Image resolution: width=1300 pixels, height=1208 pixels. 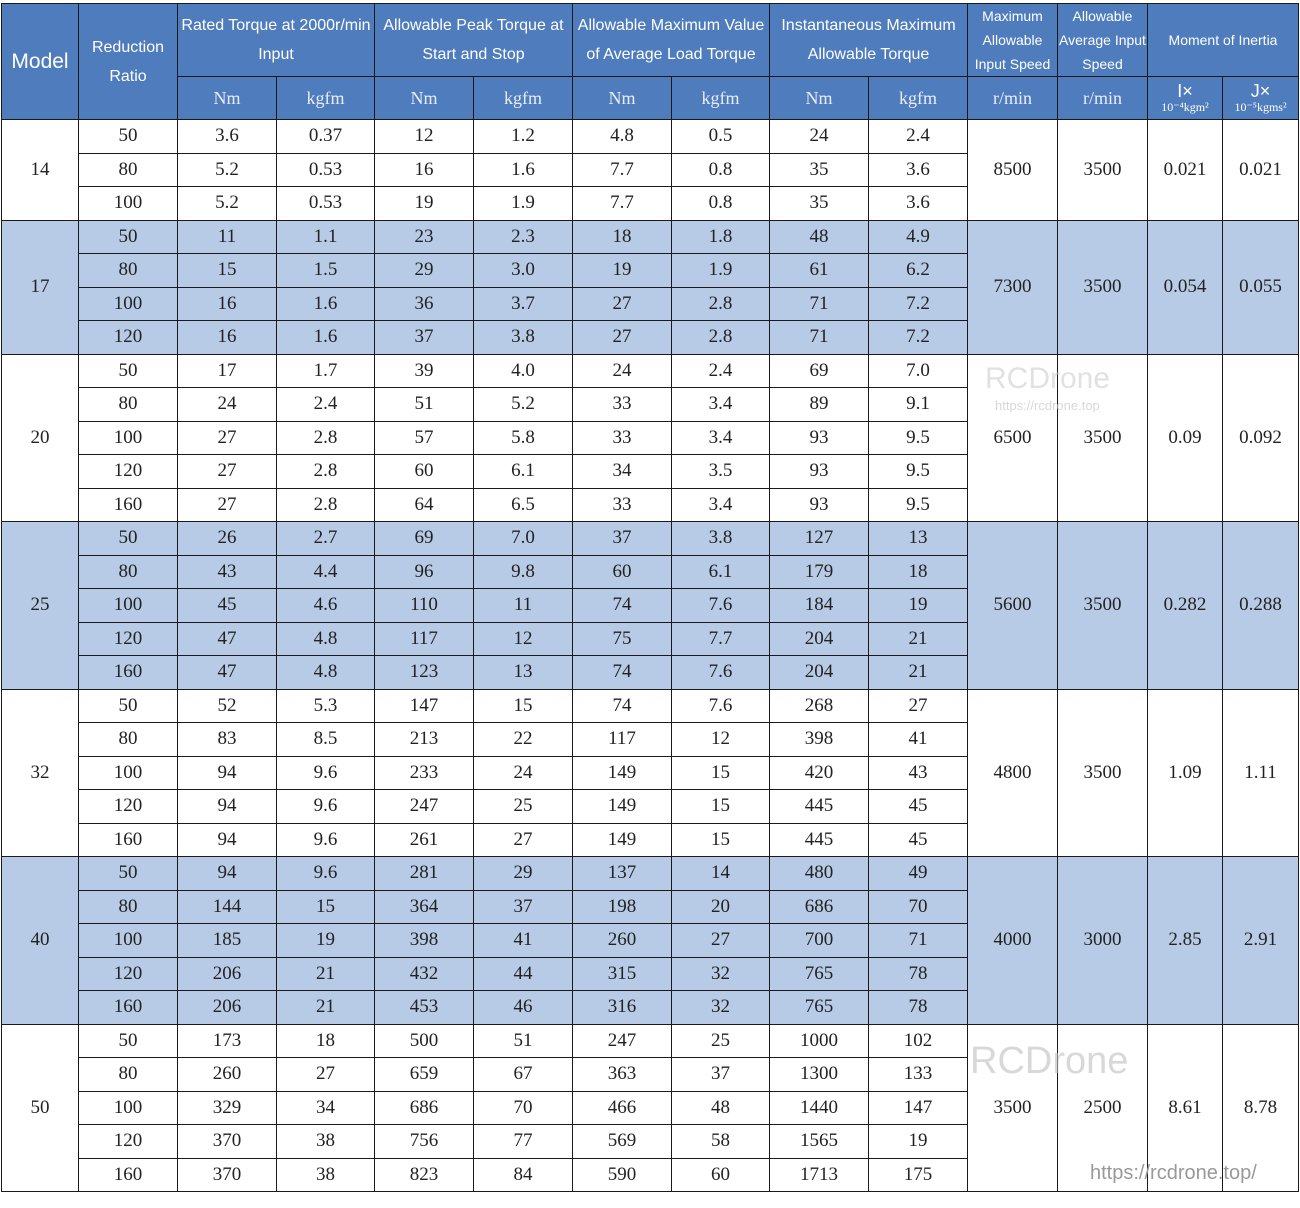 I want to click on header-peak-torque: Allowable Peak Torque at Start and Stop, so click(x=473, y=40).